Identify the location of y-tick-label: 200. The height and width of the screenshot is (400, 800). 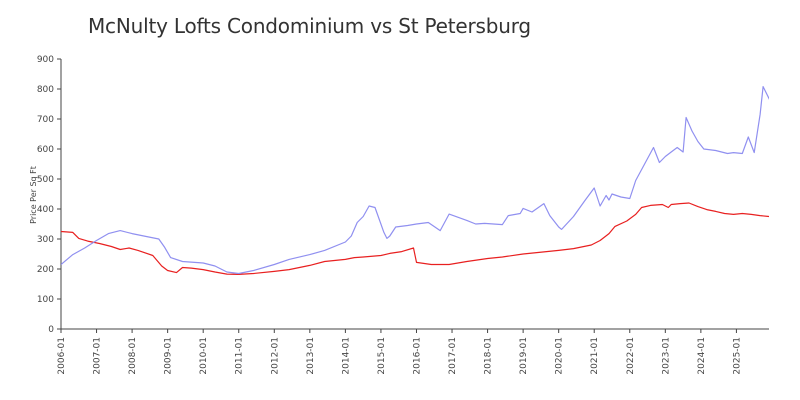
(45, 270).